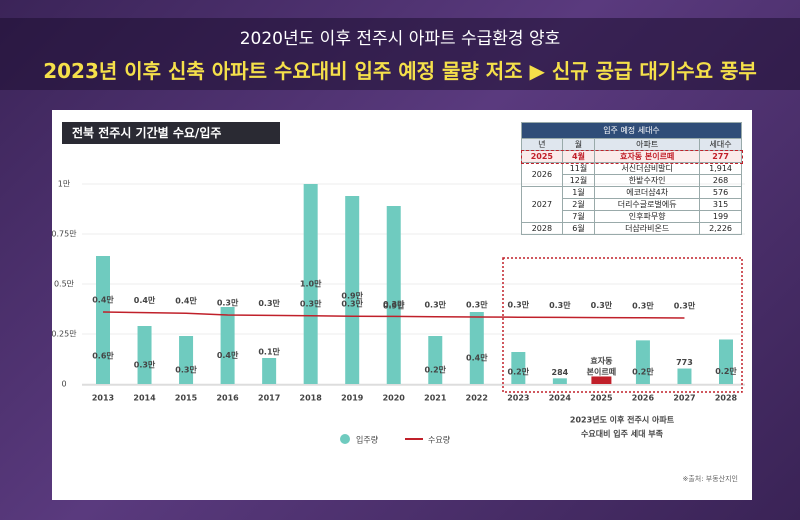 The width and height of the screenshot is (800, 520). I want to click on x-tick-label: 2023, so click(518, 398).